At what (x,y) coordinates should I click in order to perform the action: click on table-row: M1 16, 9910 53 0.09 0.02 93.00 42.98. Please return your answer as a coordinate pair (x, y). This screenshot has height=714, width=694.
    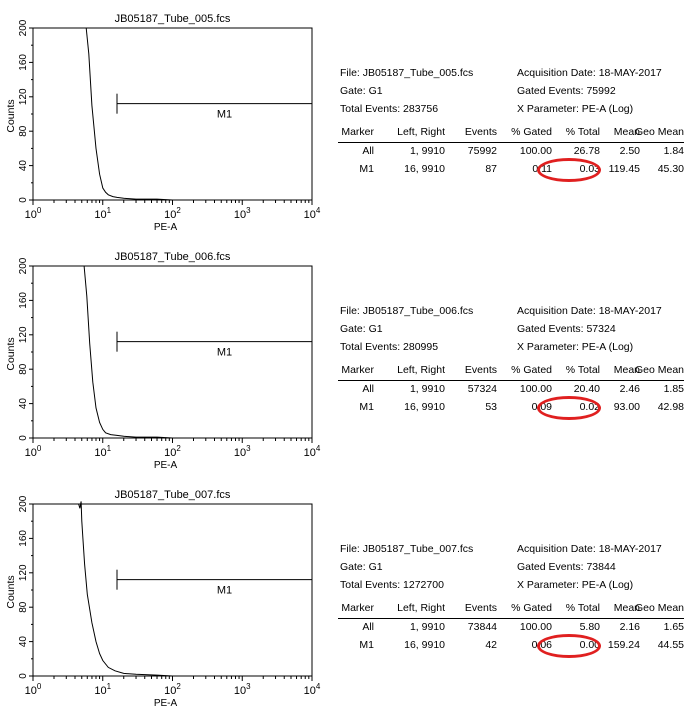
    Looking at the image, I should click on (511, 408).